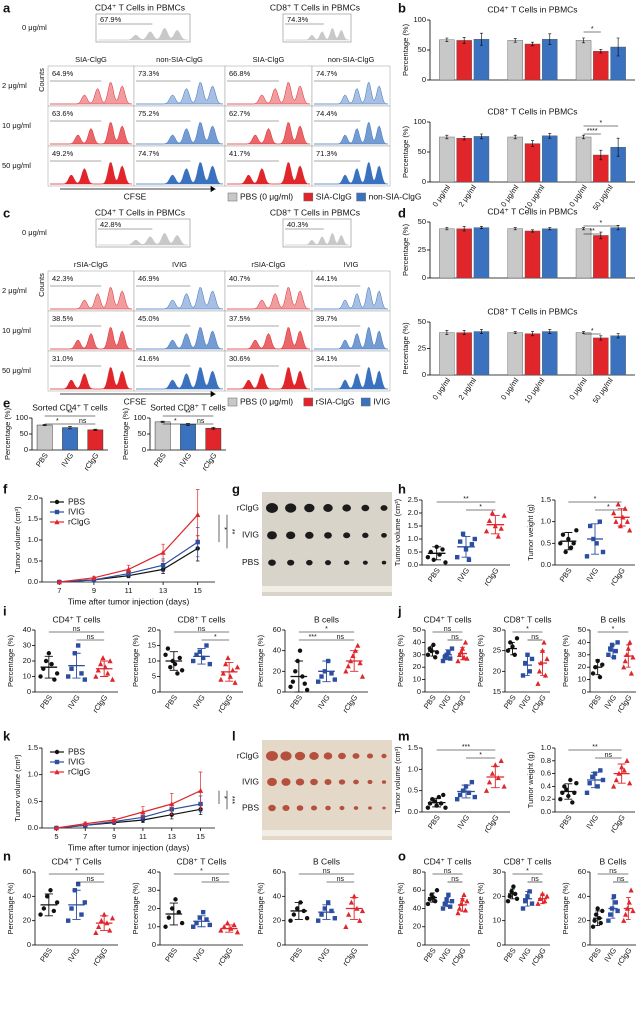 The width and height of the screenshot is (640, 1024). I want to click on significance-label: **, so click(70, 413).